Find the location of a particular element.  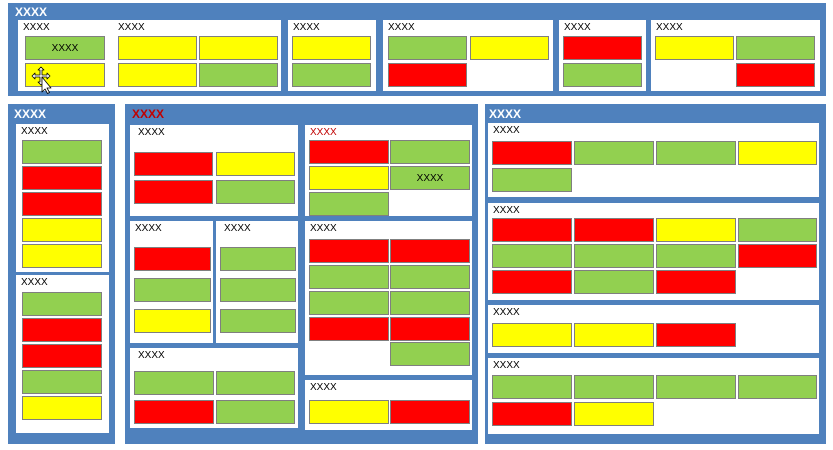

left-panel: XXXX XXXX XXXX is located at coordinates (61, 274).